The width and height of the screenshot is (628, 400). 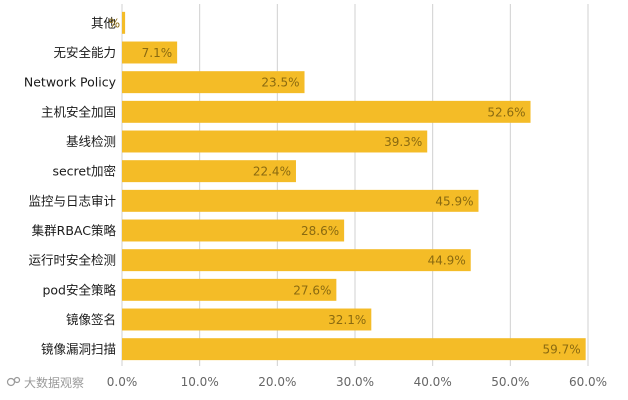 I want to click on x-tick-label: 10.0%, so click(x=200, y=382).